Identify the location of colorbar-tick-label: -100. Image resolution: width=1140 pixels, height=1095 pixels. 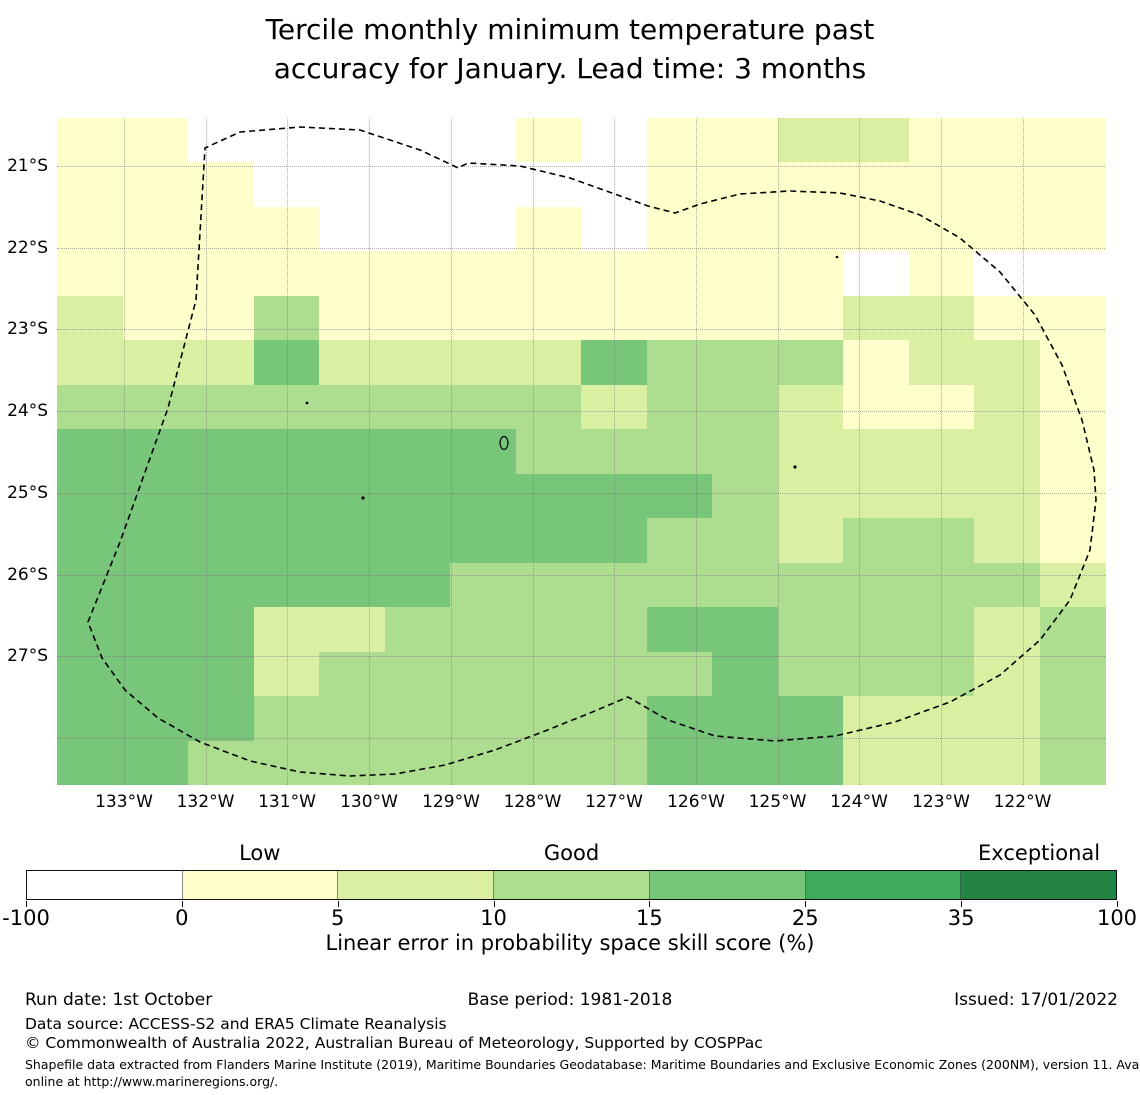
(26, 918).